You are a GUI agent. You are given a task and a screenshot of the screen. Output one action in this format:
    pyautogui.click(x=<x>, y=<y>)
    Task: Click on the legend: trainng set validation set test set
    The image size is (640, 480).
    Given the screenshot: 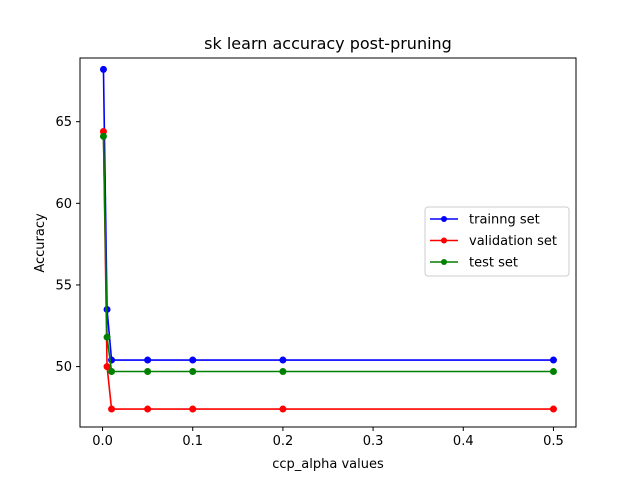 What is the action you would take?
    pyautogui.click(x=497, y=241)
    